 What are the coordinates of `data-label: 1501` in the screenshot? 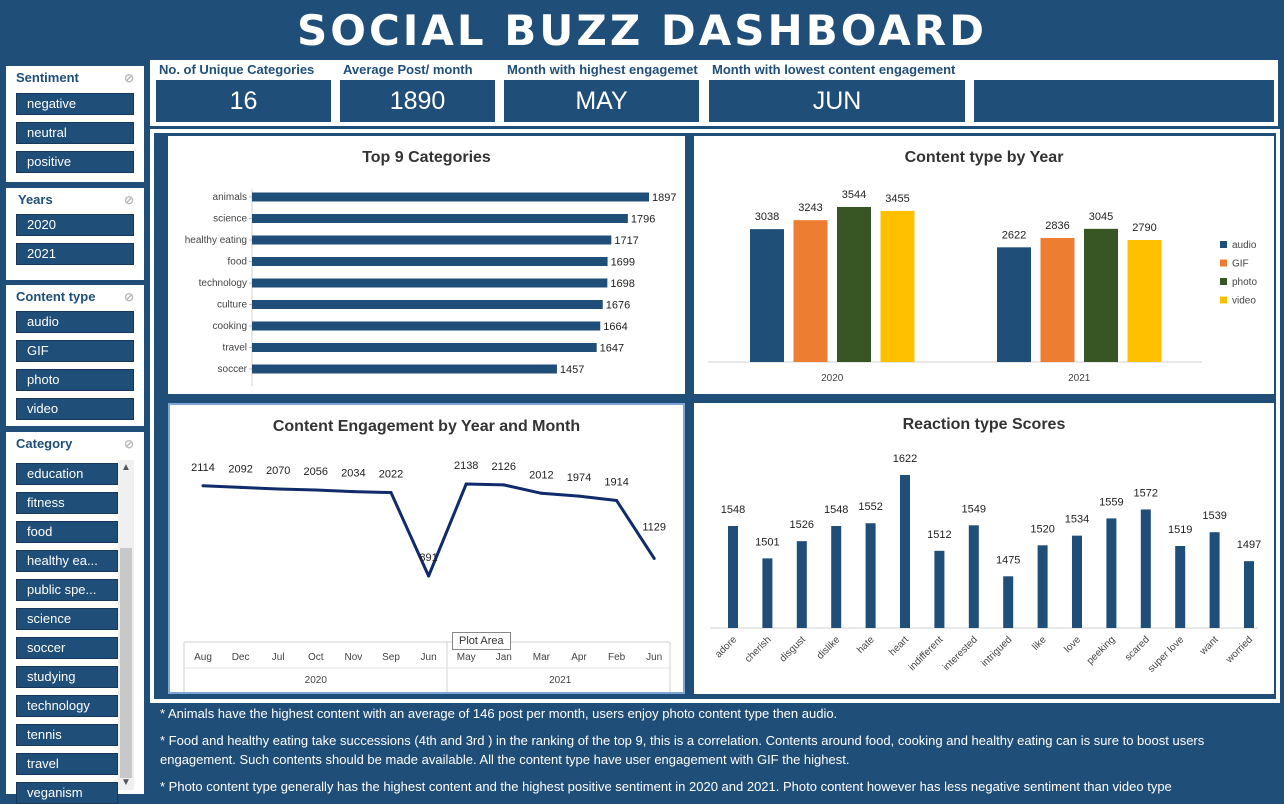 It's located at (767, 542).